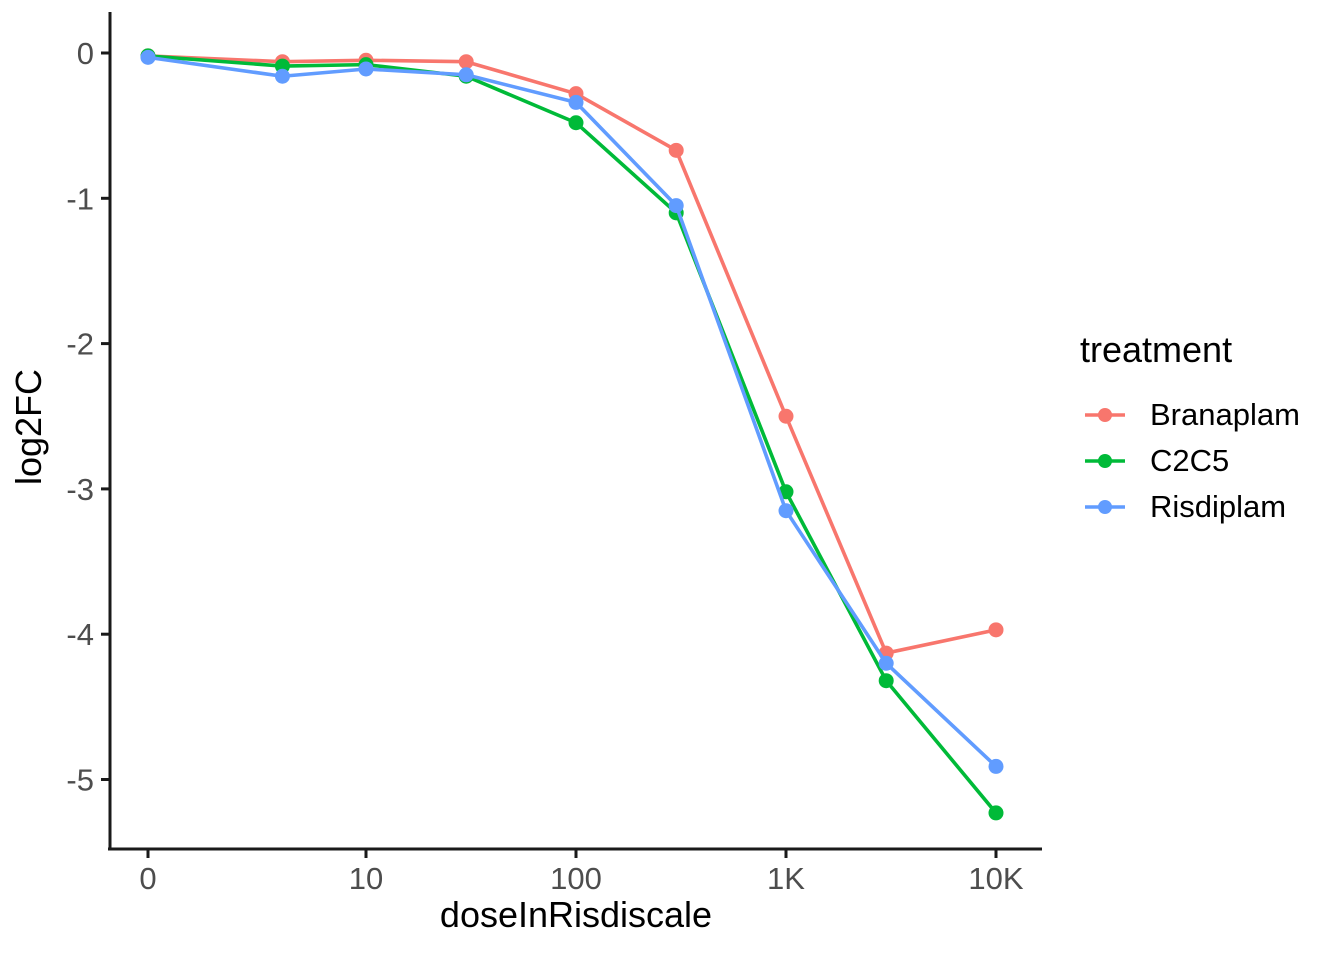  Describe the element at coordinates (576, 914) in the screenshot. I see `x-axis-title: doseInRisdiscale` at that location.